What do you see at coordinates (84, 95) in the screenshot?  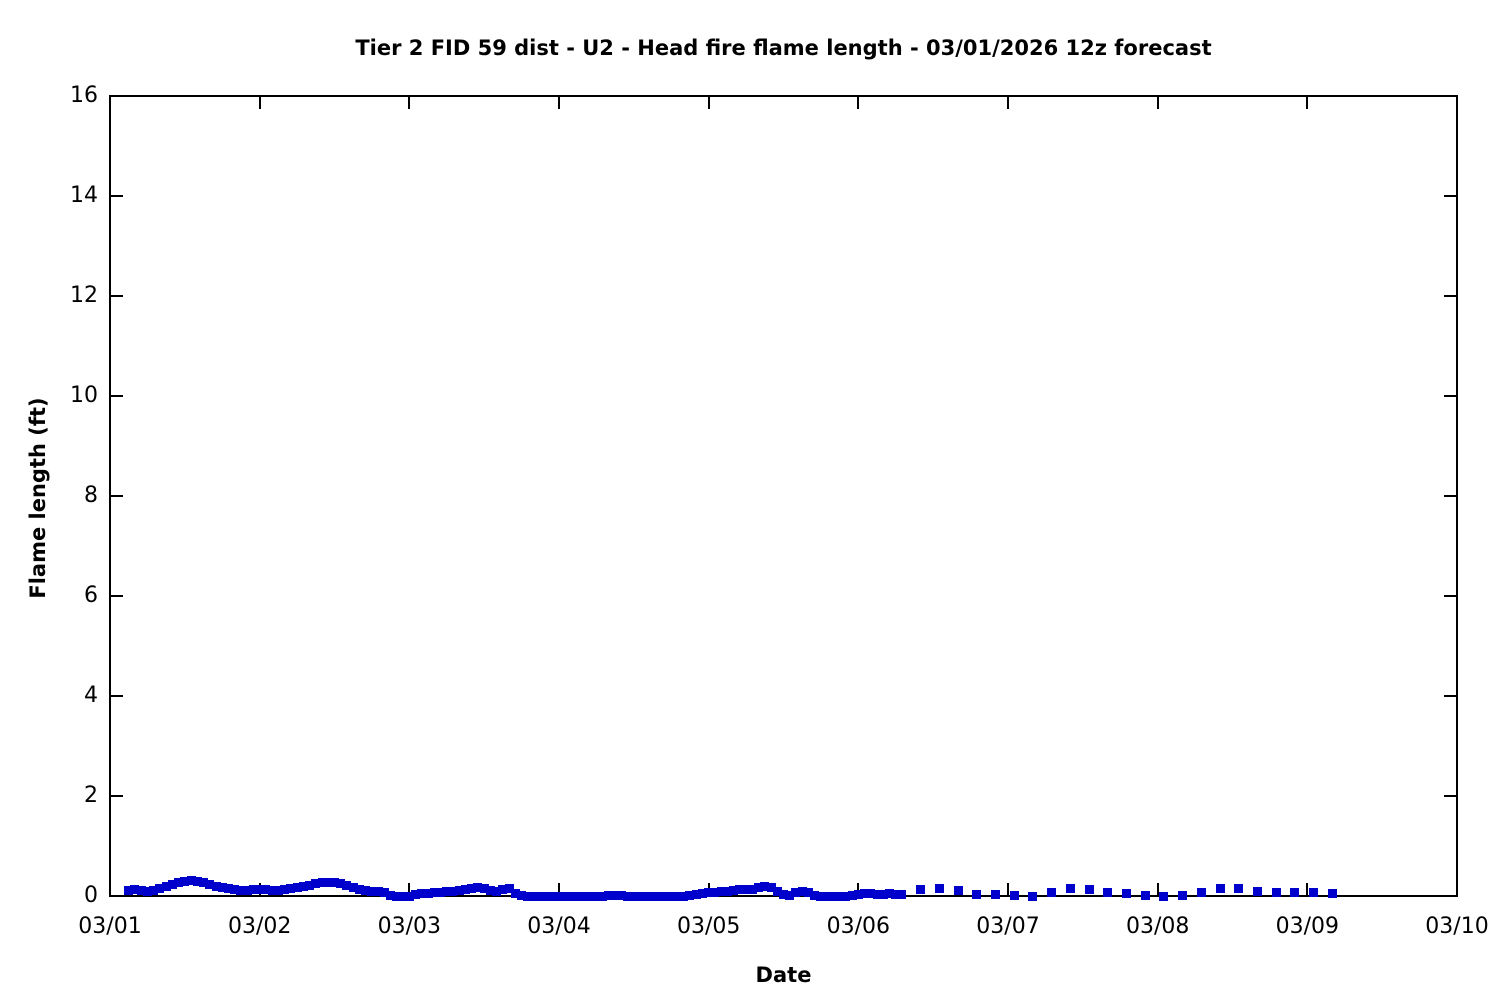 I see `y-tick-label: 16` at bounding box center [84, 95].